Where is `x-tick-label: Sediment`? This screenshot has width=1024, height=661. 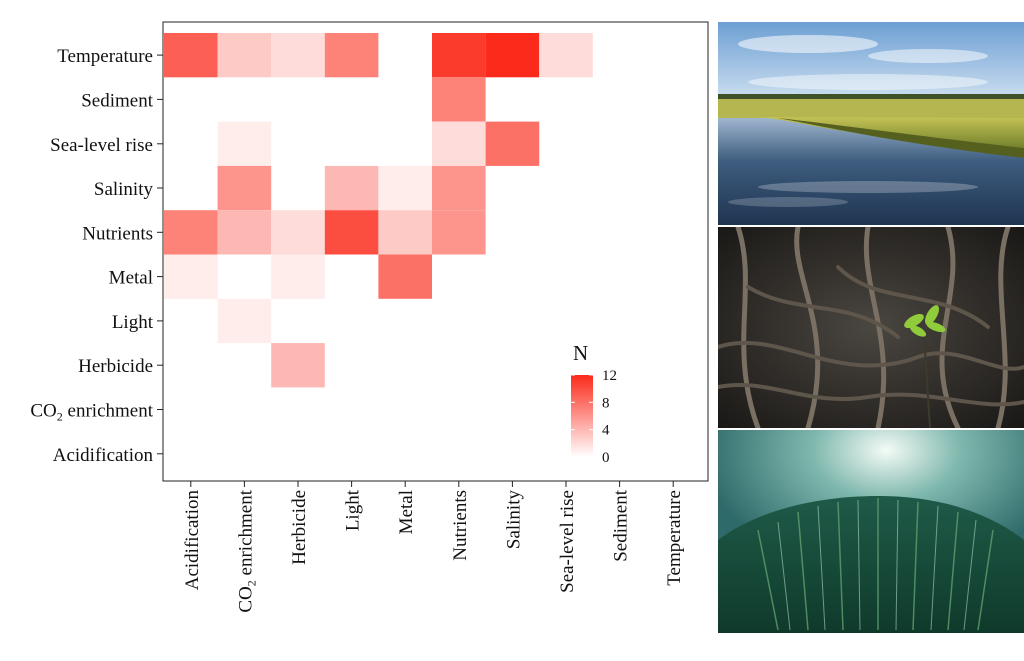 x-tick-label: Sediment is located at coordinates (621, 525).